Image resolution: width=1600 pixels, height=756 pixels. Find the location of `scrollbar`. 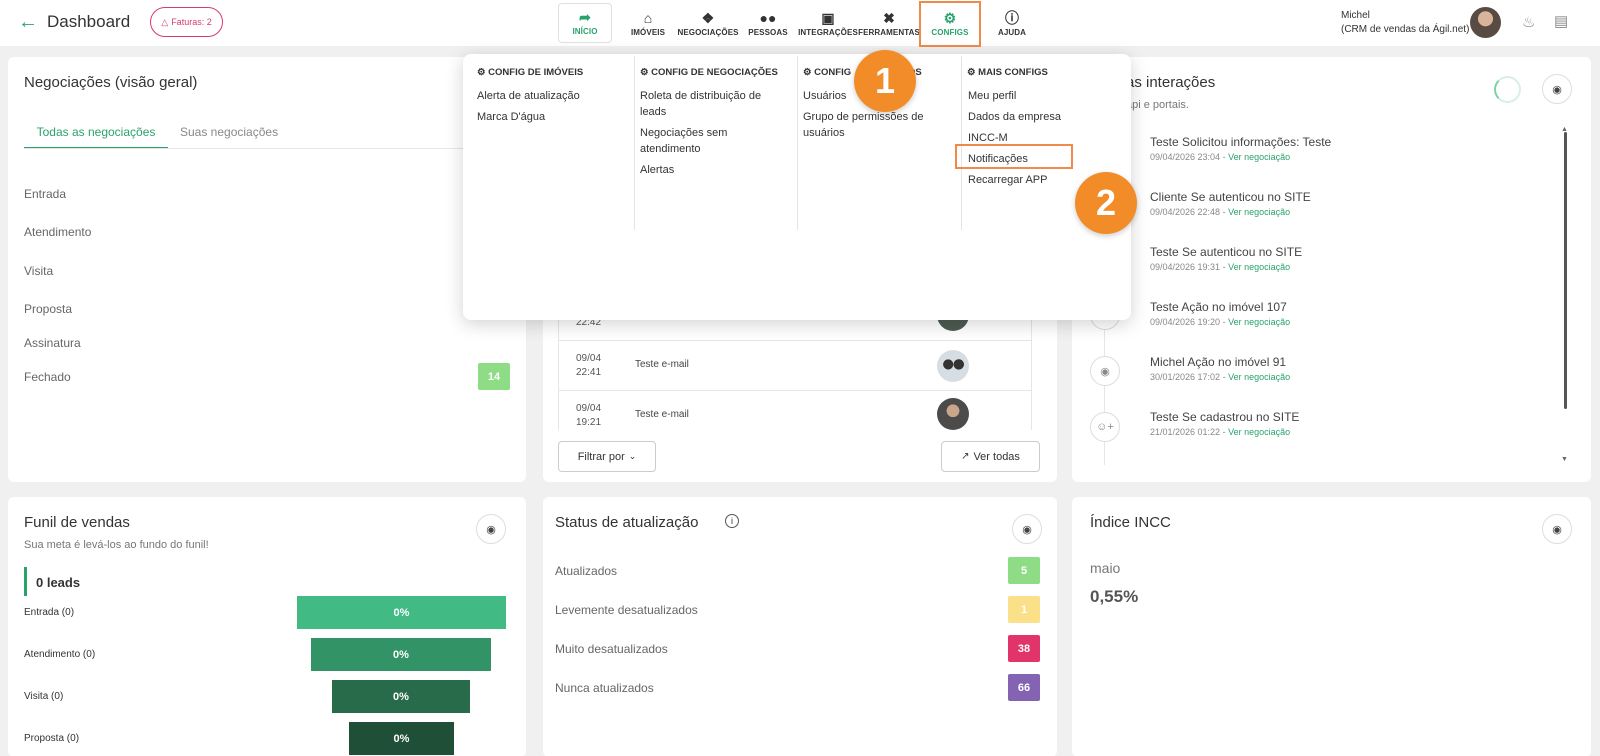

scrollbar is located at coordinates (1565, 270).